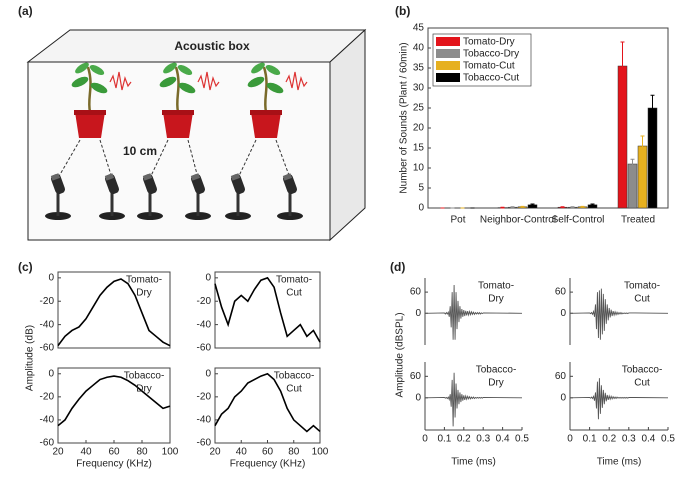  What do you see at coordinates (419, 88) in the screenshot?
I see `y-tick-label: 30` at bounding box center [419, 88].